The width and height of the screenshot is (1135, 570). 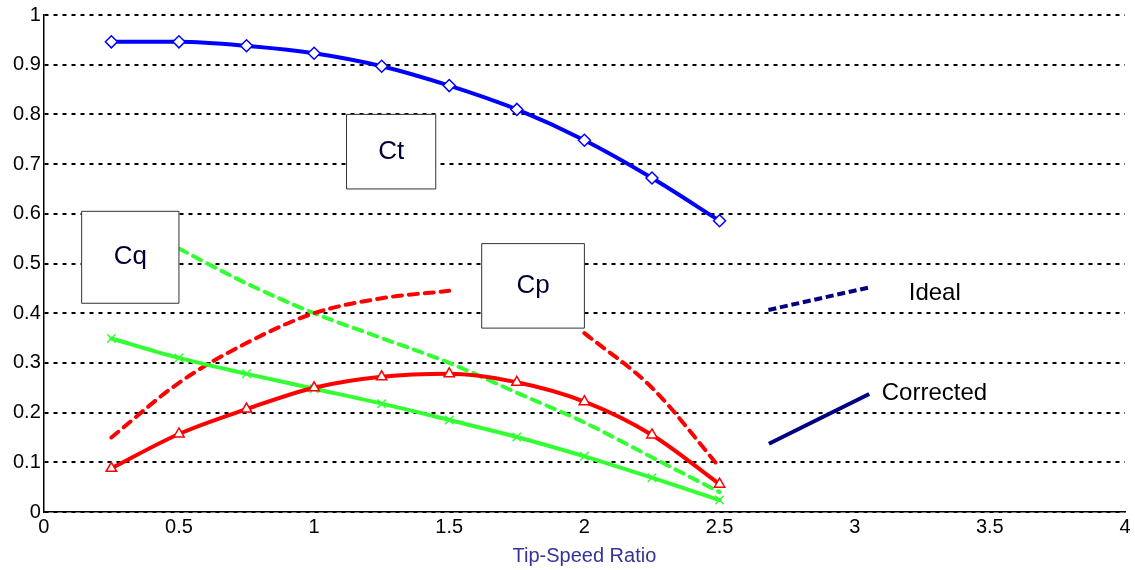 What do you see at coordinates (26, 112) in the screenshot?
I see `y-tick-label: 0.8` at bounding box center [26, 112].